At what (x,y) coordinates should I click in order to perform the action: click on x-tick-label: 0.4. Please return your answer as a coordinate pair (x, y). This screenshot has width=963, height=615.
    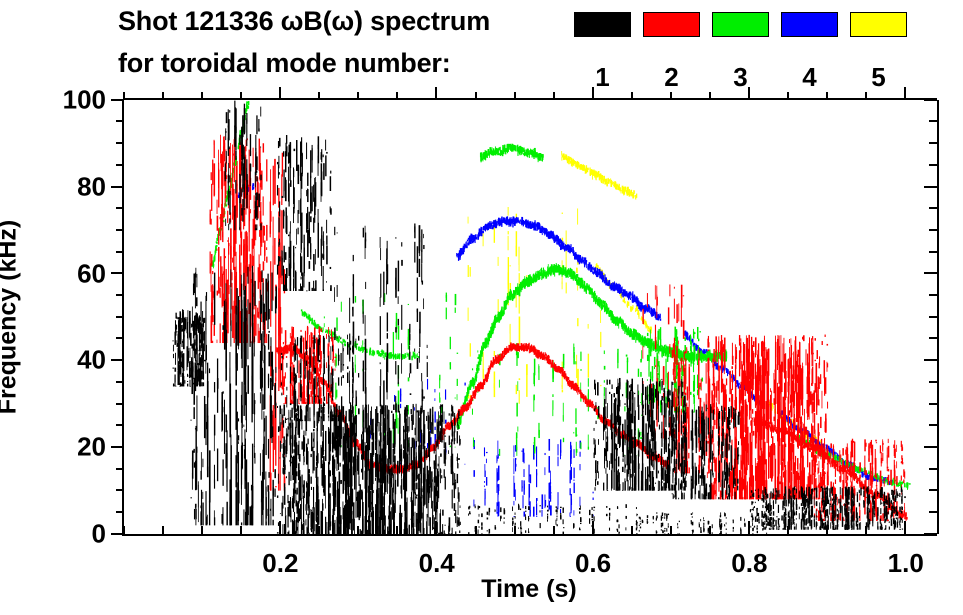
    Looking at the image, I should click on (436, 563).